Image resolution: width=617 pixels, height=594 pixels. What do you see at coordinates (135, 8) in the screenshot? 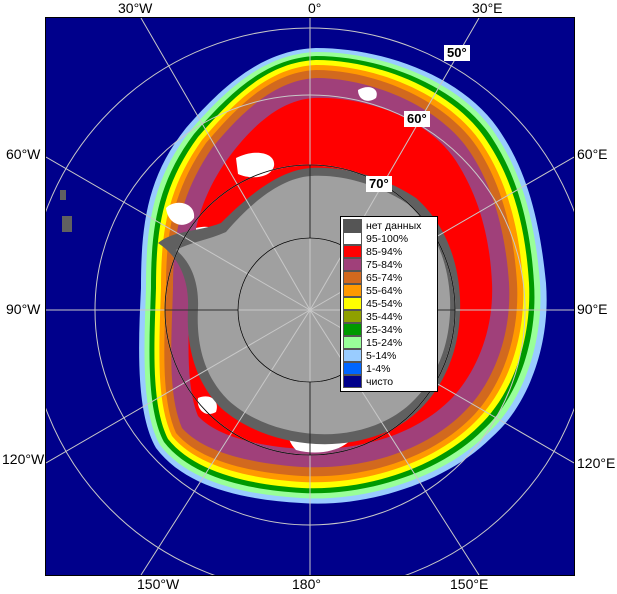
I see `lon-label-30w-top: 30°W` at bounding box center [135, 8].